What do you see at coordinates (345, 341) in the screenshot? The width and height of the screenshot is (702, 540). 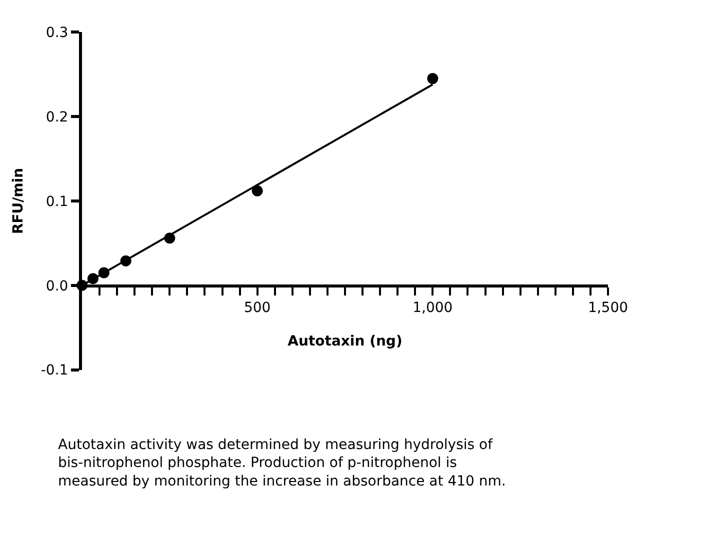 I see `x-axis-title: Autotaxin (ng)` at bounding box center [345, 341].